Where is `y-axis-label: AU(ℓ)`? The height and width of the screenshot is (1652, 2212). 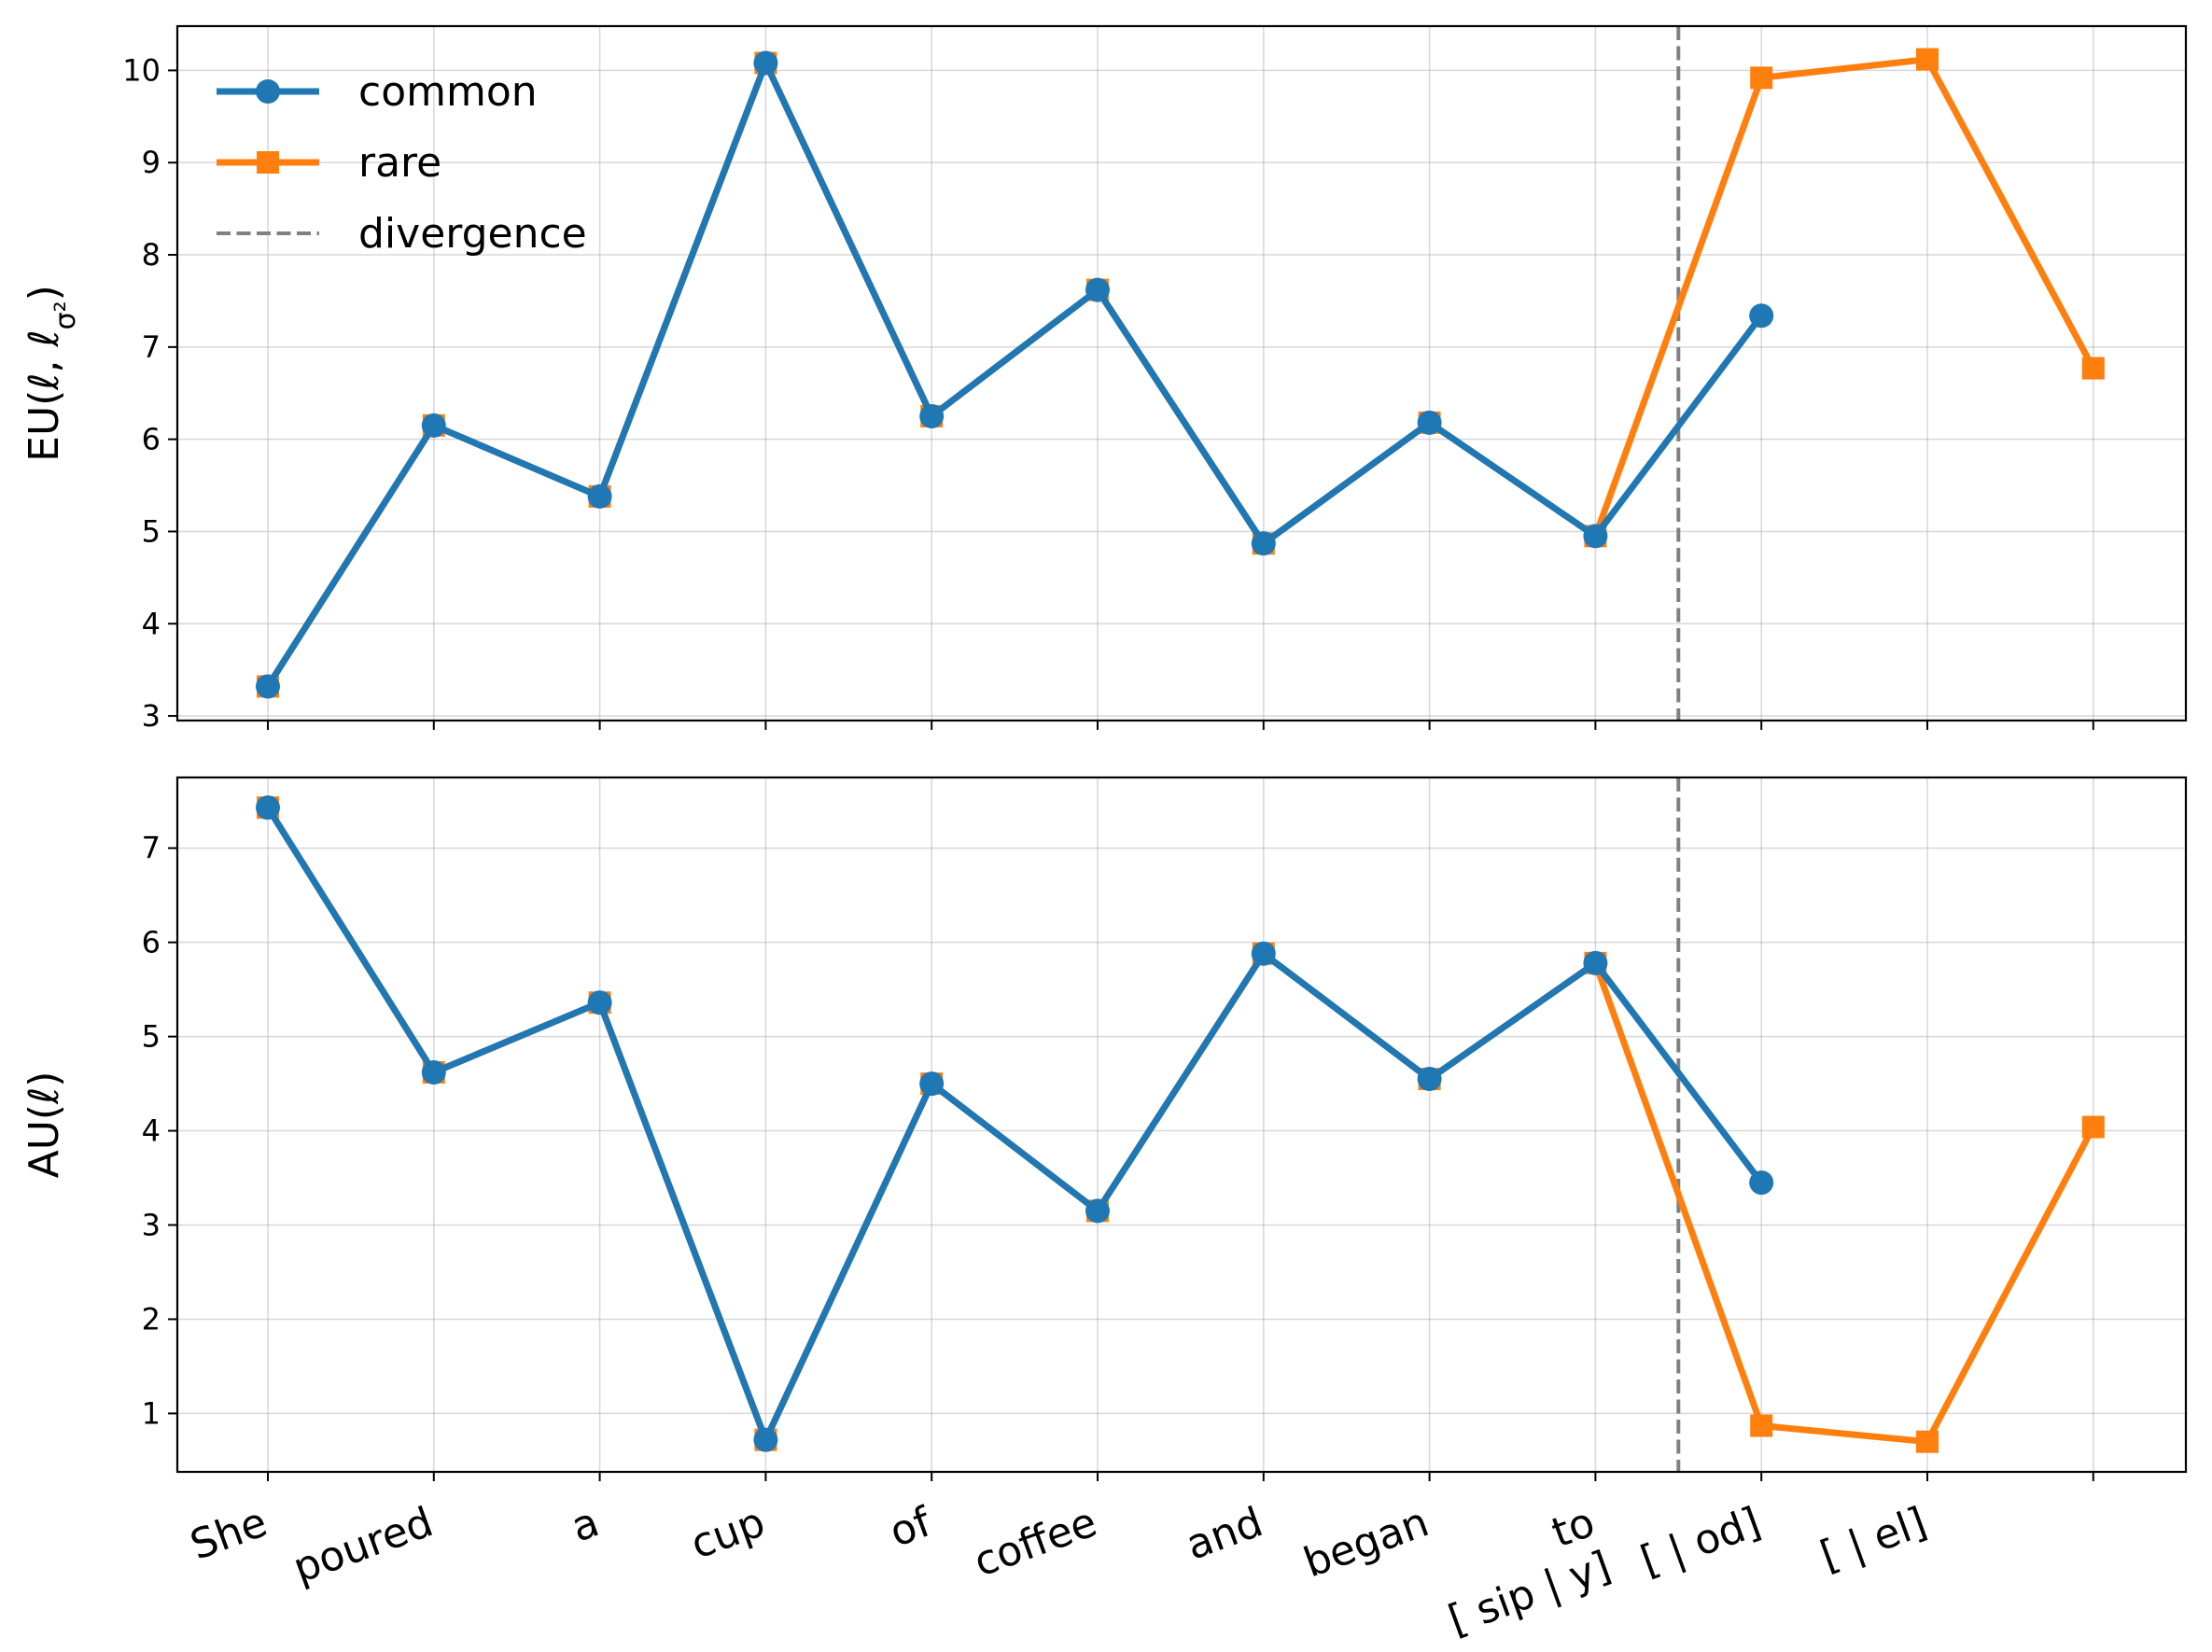 y-axis-label: AU(ℓ) is located at coordinates (44, 1125).